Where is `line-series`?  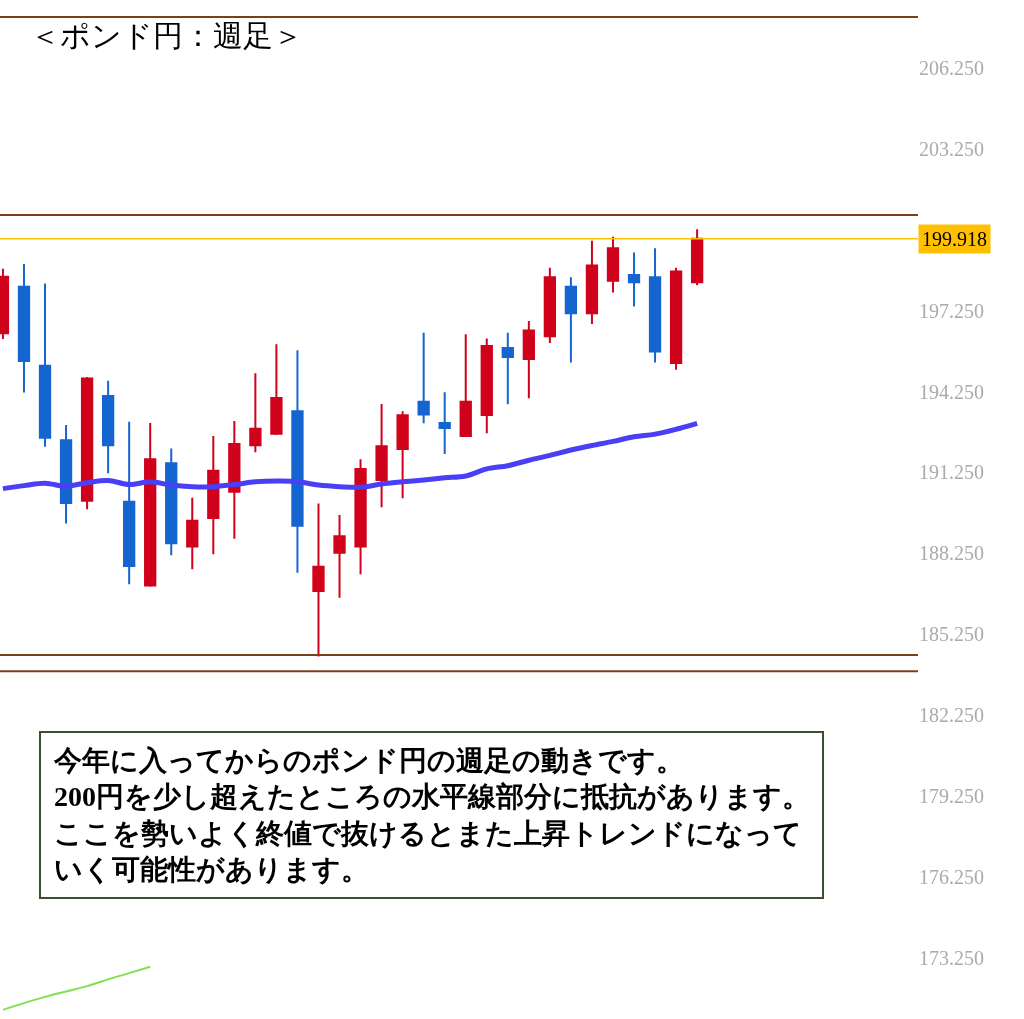
line-series is located at coordinates (76, 988).